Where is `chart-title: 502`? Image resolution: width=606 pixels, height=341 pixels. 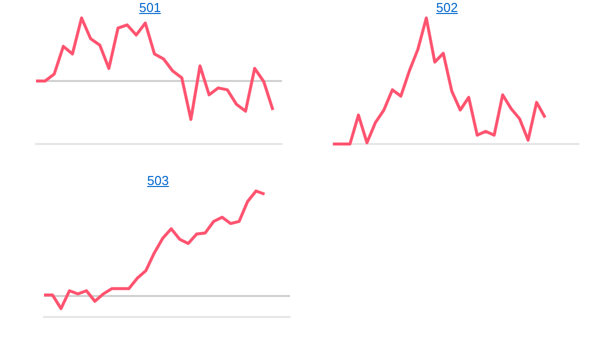 chart-title: 502 is located at coordinates (447, 7).